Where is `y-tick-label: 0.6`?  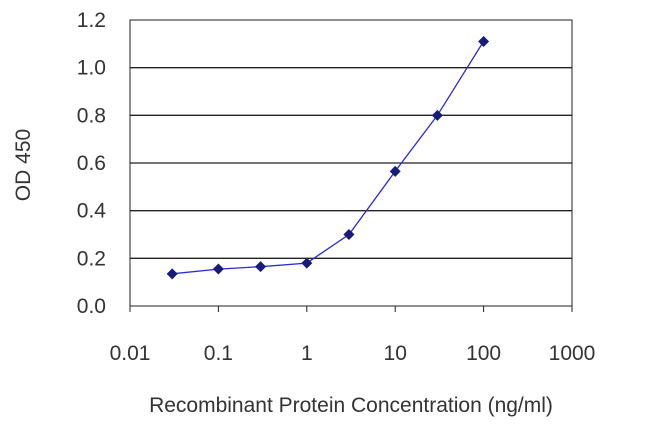
y-tick-label: 0.6 is located at coordinates (91, 163).